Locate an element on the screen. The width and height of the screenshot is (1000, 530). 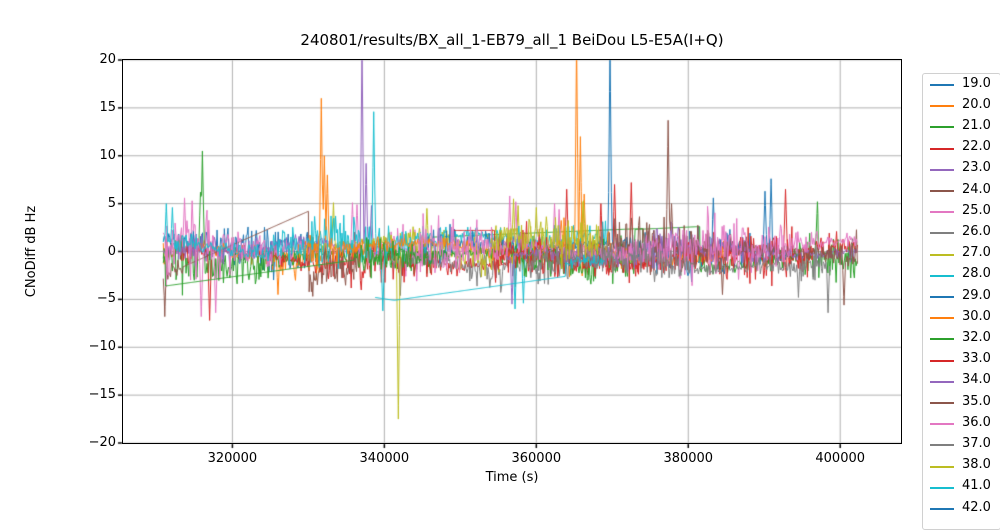
legend-item: 30.0 is located at coordinates (961, 318).